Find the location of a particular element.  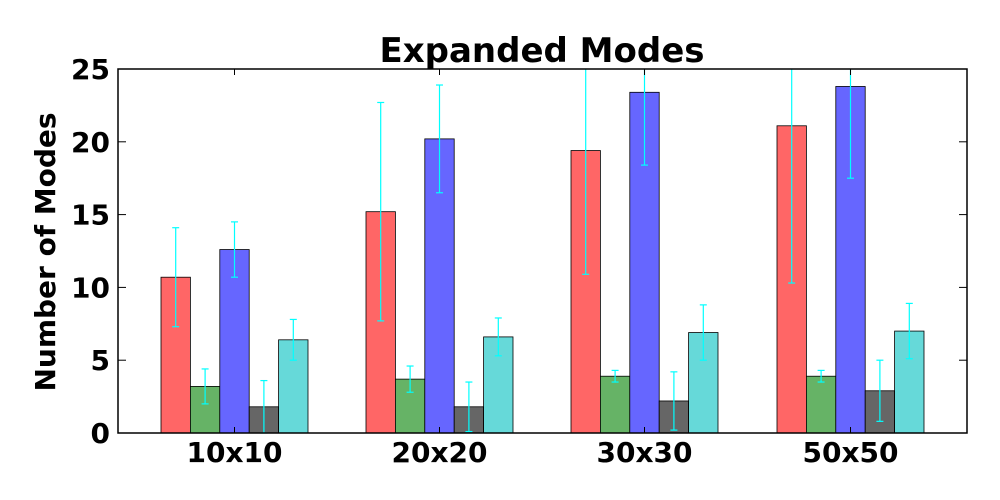

x-tick-label: 30x30 is located at coordinates (645, 452).